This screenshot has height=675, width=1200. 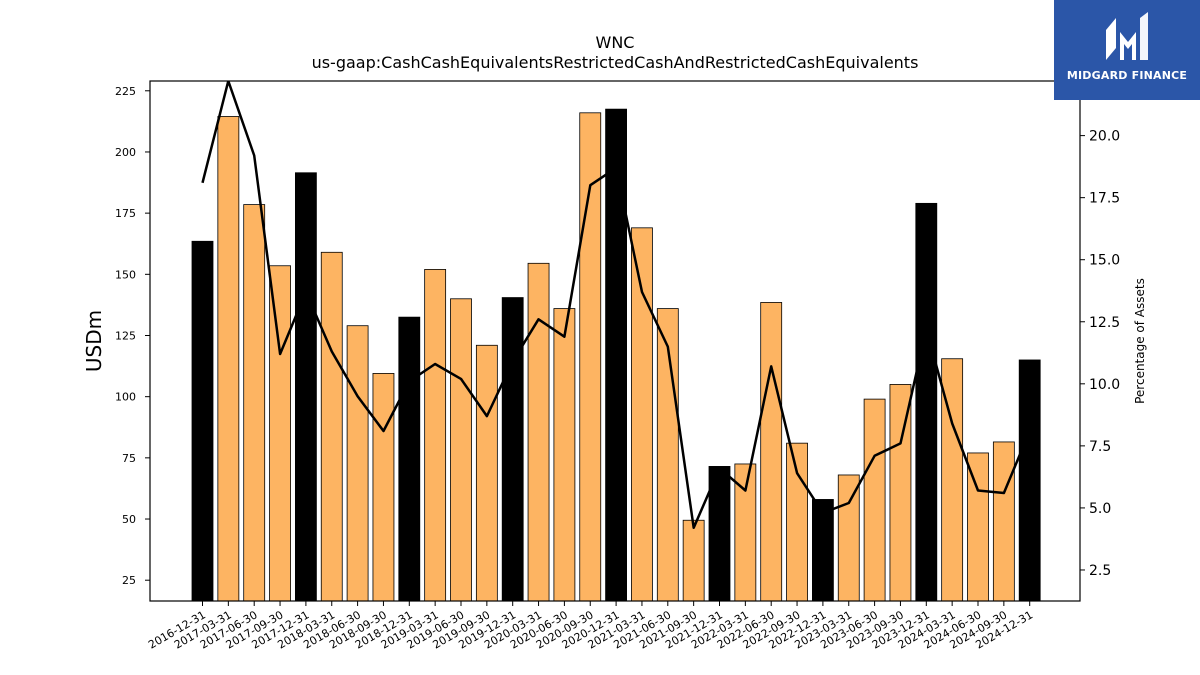 What do you see at coordinates (1104, 137) in the screenshot?
I see `y2-tick-label: 20.0` at bounding box center [1104, 137].